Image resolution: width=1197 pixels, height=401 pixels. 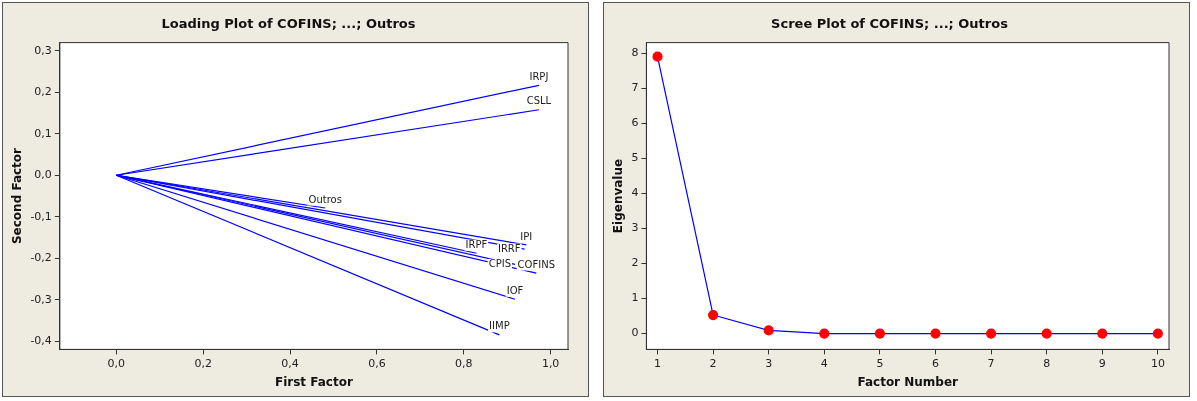 I want to click on y-tick-label: 5, so click(x=635, y=158).